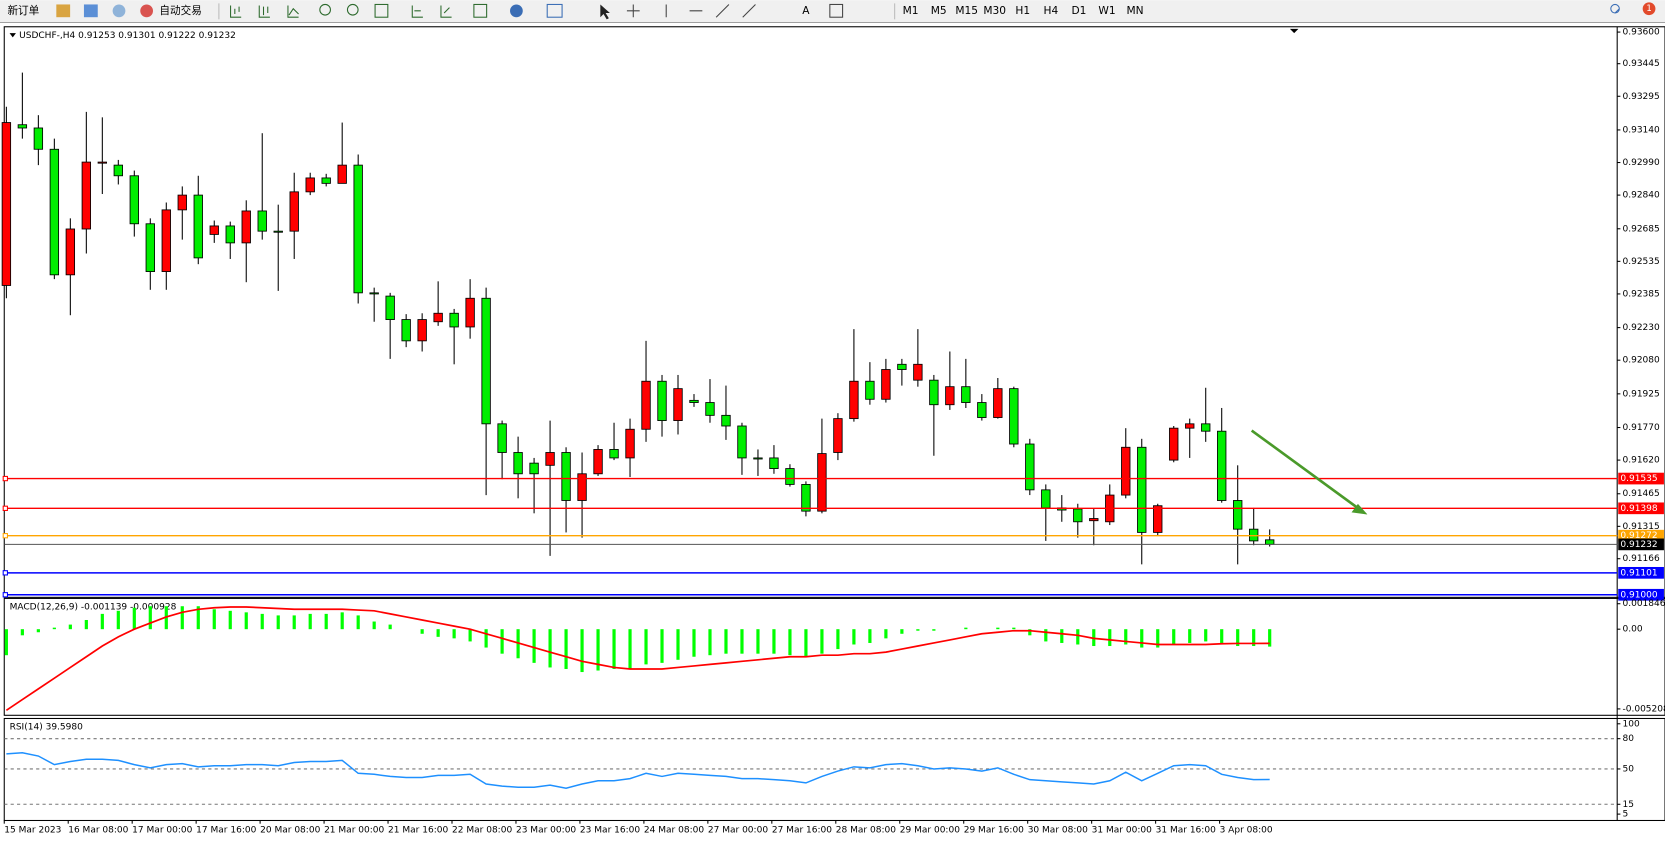 The width and height of the screenshot is (1665, 843). Describe the element at coordinates (1638, 573) in the screenshot. I see `price-label: 0.91101` at that location.